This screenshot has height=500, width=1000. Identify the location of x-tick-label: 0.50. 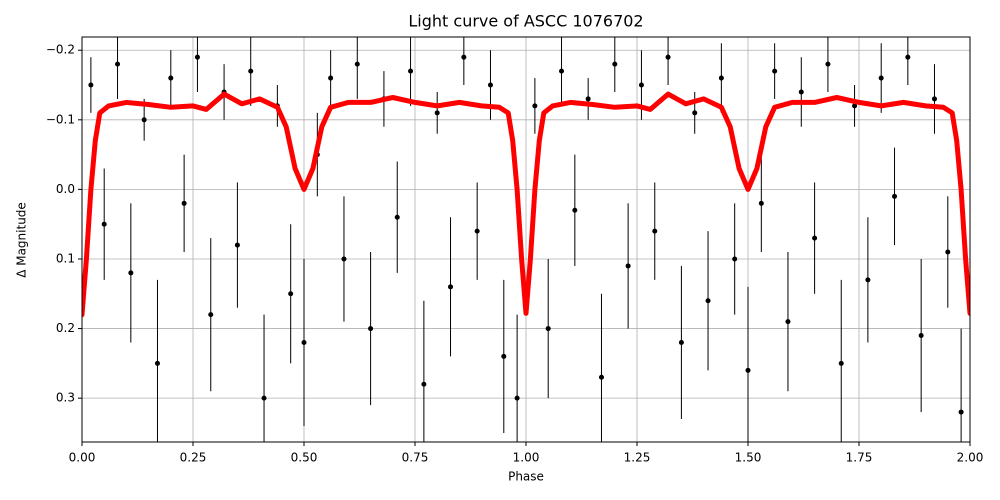
(304, 458).